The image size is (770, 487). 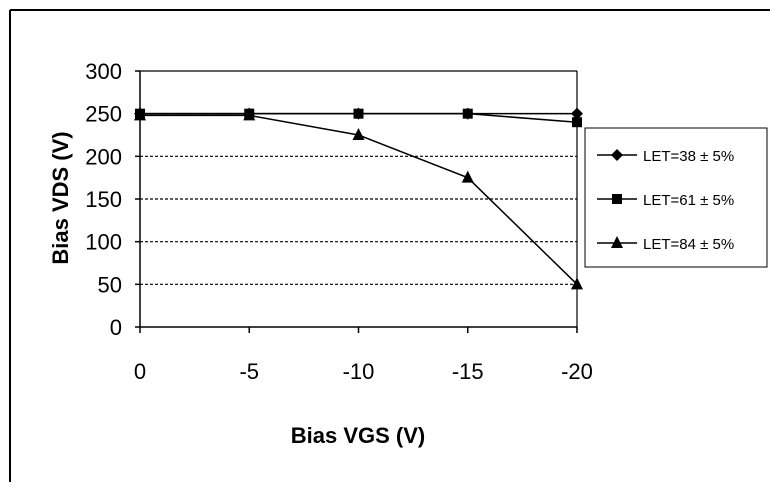 What do you see at coordinates (359, 371) in the screenshot?
I see `x-tick-label: -10` at bounding box center [359, 371].